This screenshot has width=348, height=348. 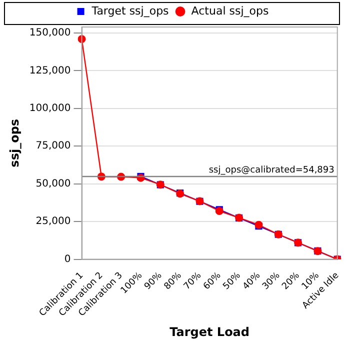 I want to click on y-tick-label: 125,000, so click(x=50, y=70).